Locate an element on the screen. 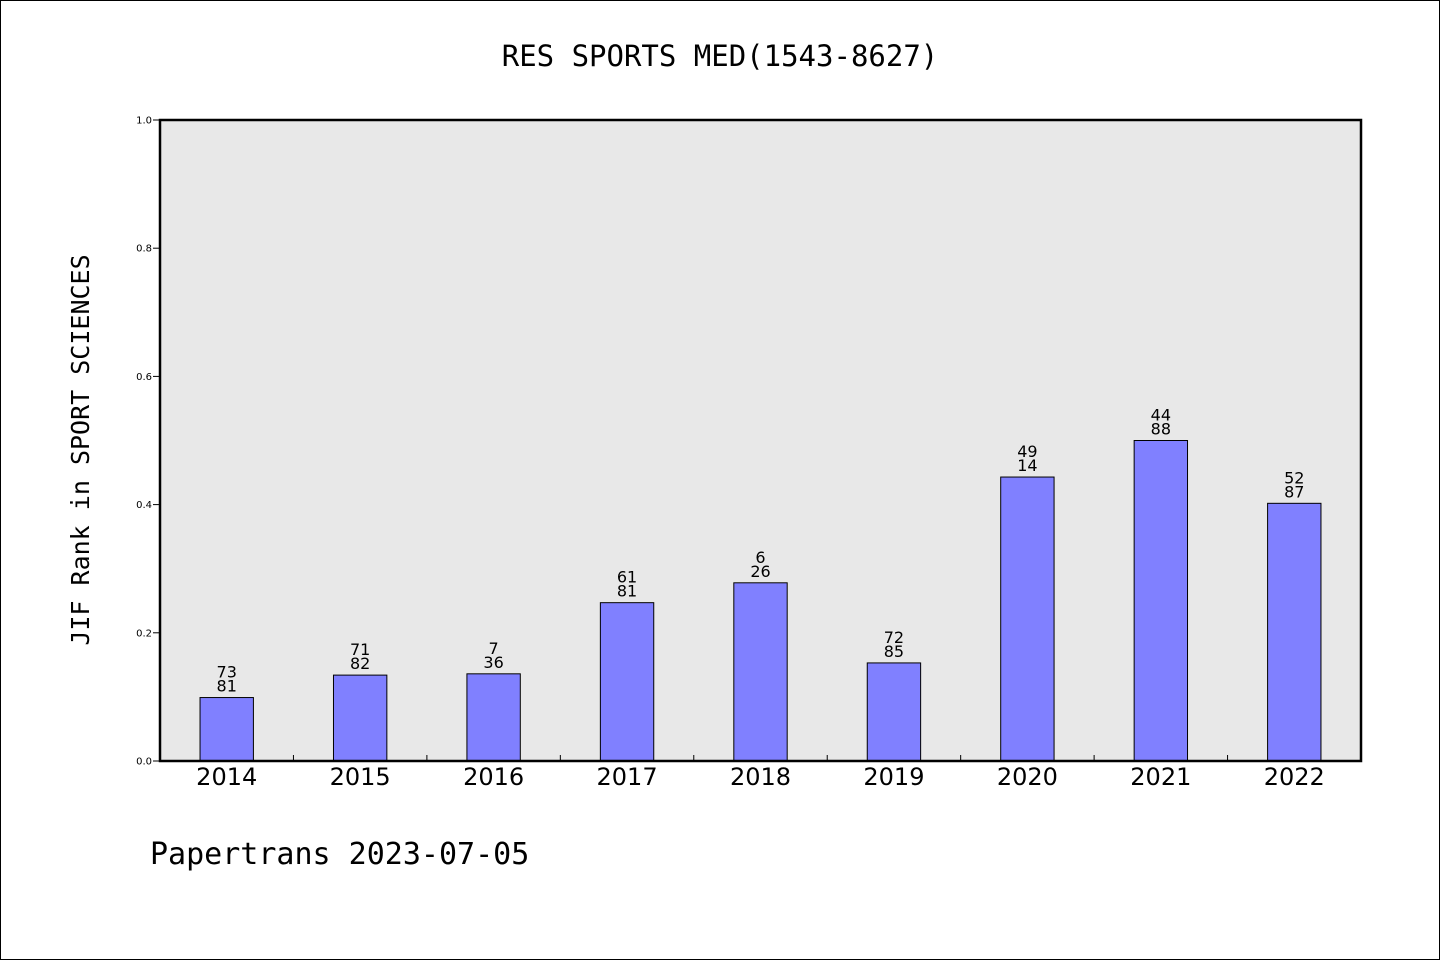  y-tick-label: 0.2 is located at coordinates (144, 633).